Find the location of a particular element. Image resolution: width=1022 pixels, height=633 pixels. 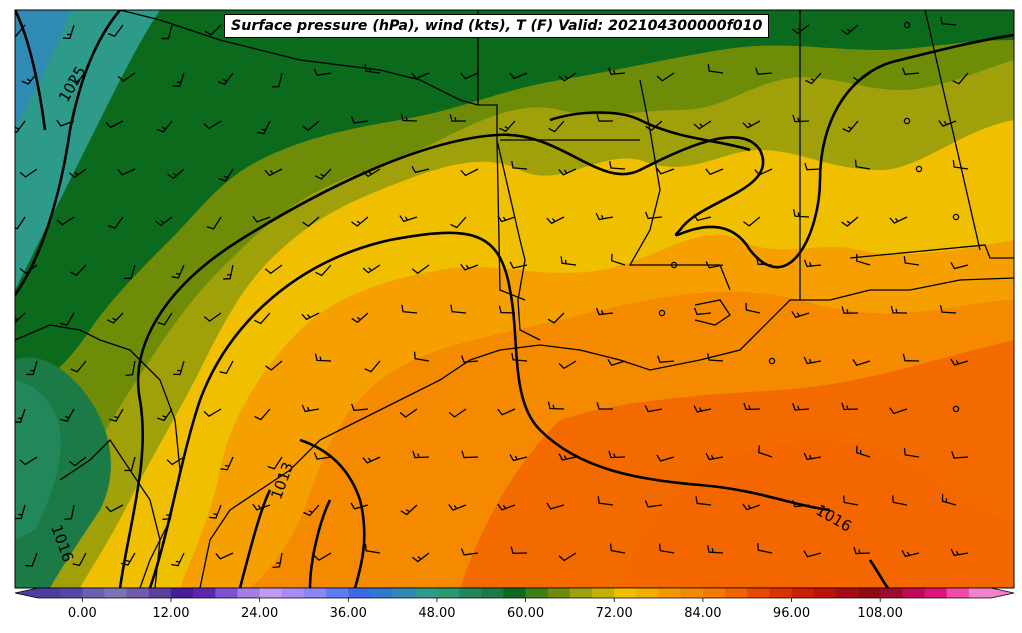

temperature-colorbar is located at coordinates (514, 594).